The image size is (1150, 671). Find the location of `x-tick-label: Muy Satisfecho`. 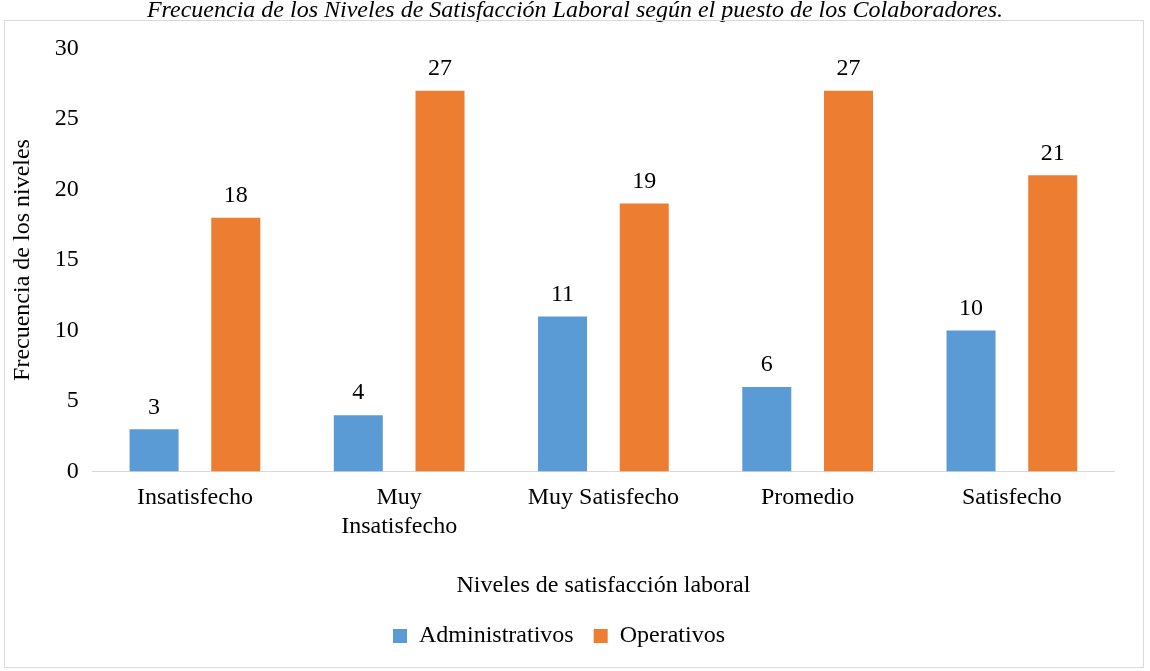

x-tick-label: Muy Satisfecho is located at coordinates (603, 496).